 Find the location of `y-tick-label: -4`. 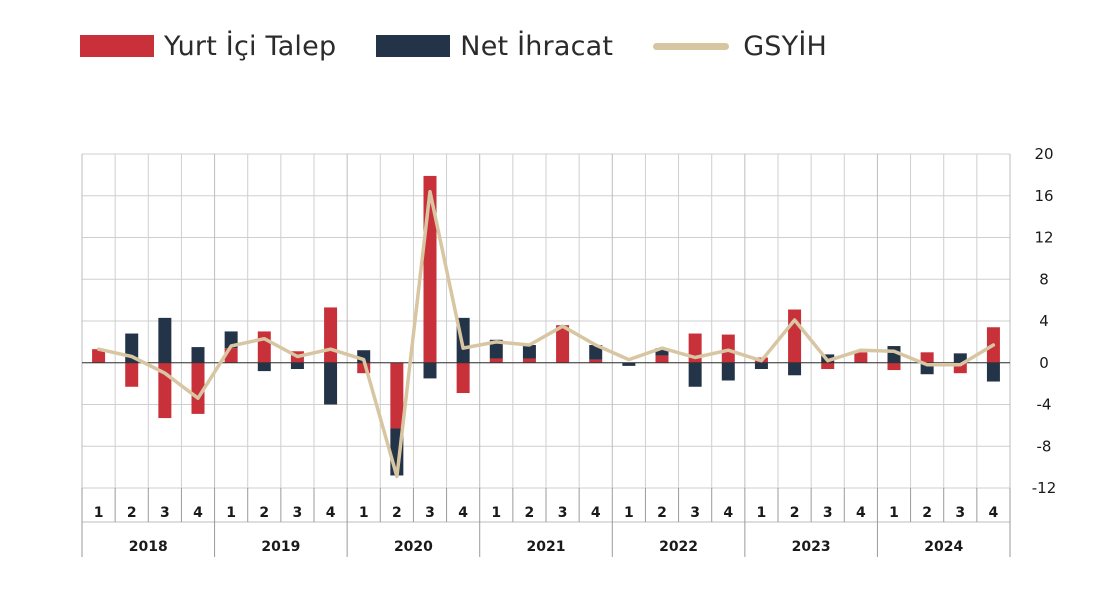

y-tick-label: -4 is located at coordinates (1044, 405).